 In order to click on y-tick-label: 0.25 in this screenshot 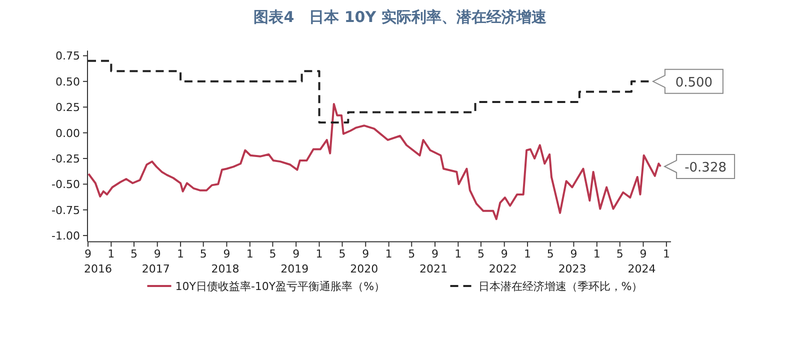, I will do `click(68, 107)`.